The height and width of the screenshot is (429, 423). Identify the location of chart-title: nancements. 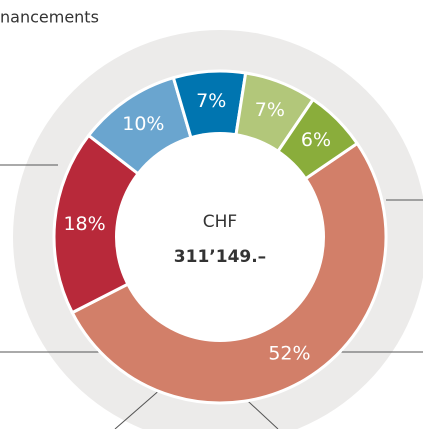
(49, 17).